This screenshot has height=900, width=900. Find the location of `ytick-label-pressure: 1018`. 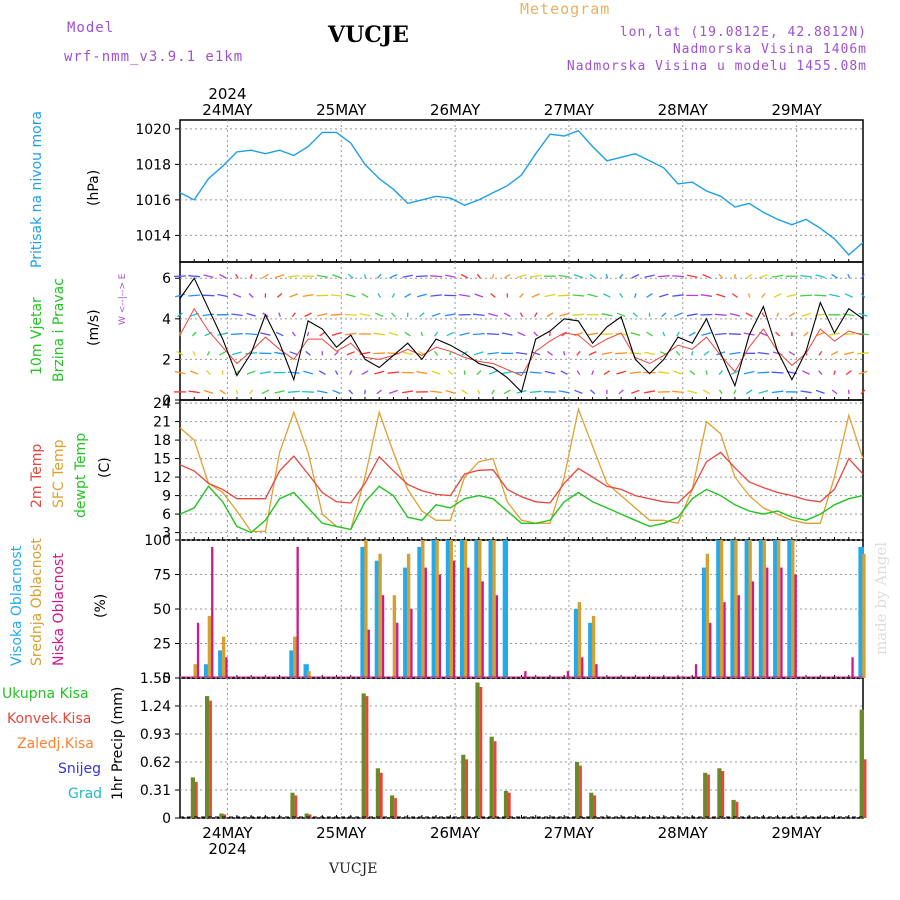

ytick-label-pressure: 1018 is located at coordinates (153, 165).